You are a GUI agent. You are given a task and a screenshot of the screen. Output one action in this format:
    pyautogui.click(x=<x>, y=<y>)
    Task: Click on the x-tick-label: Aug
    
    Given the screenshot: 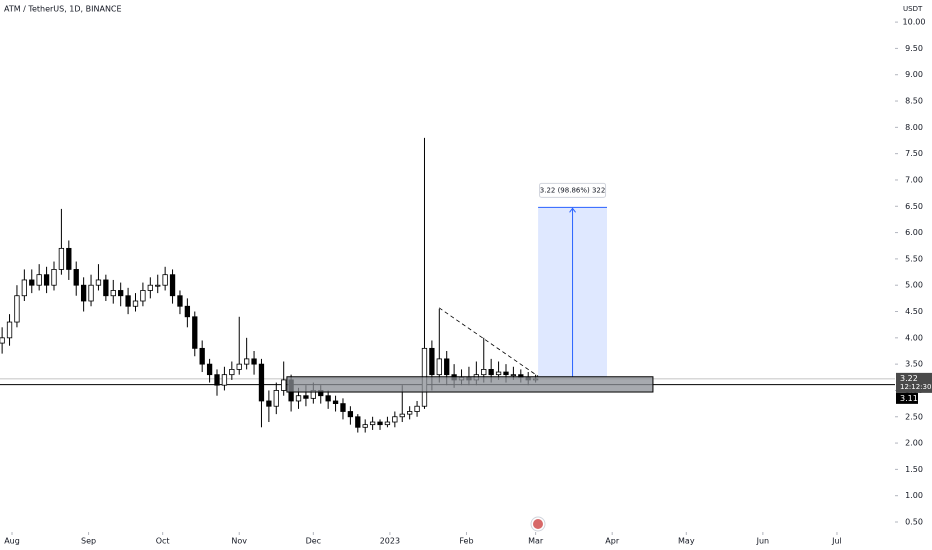 What is the action you would take?
    pyautogui.click(x=12, y=541)
    